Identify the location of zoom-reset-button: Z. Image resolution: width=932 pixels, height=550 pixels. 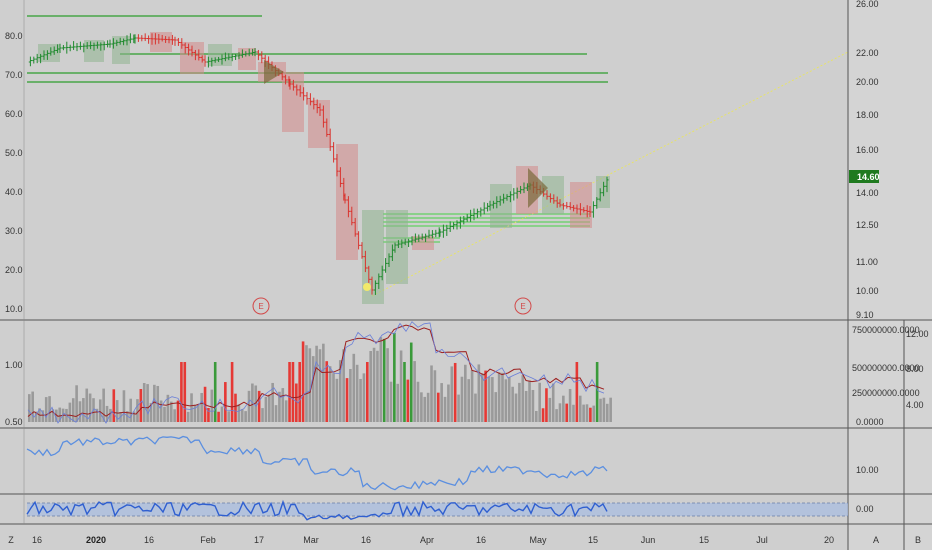
(11, 540).